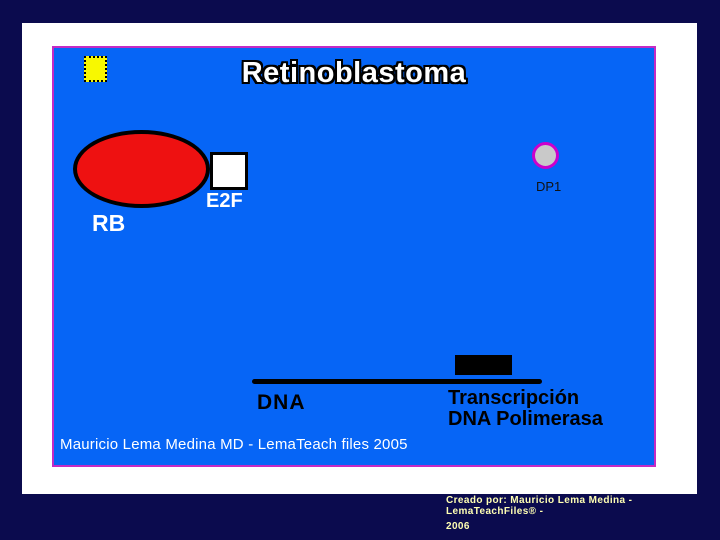 This screenshot has width=720, height=540. Describe the element at coordinates (281, 402) in the screenshot. I see `dna-label: DNA` at that location.